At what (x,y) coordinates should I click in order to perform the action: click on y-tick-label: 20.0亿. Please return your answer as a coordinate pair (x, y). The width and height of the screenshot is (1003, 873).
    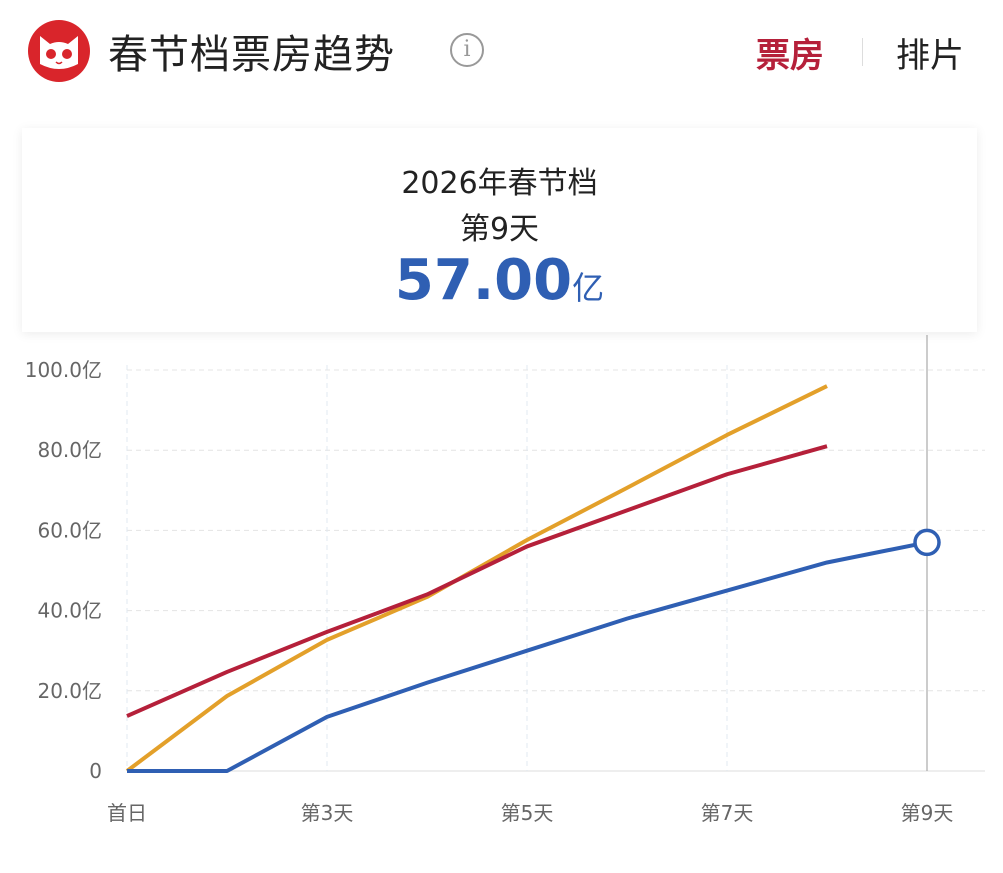
    Looking at the image, I should click on (69, 691).